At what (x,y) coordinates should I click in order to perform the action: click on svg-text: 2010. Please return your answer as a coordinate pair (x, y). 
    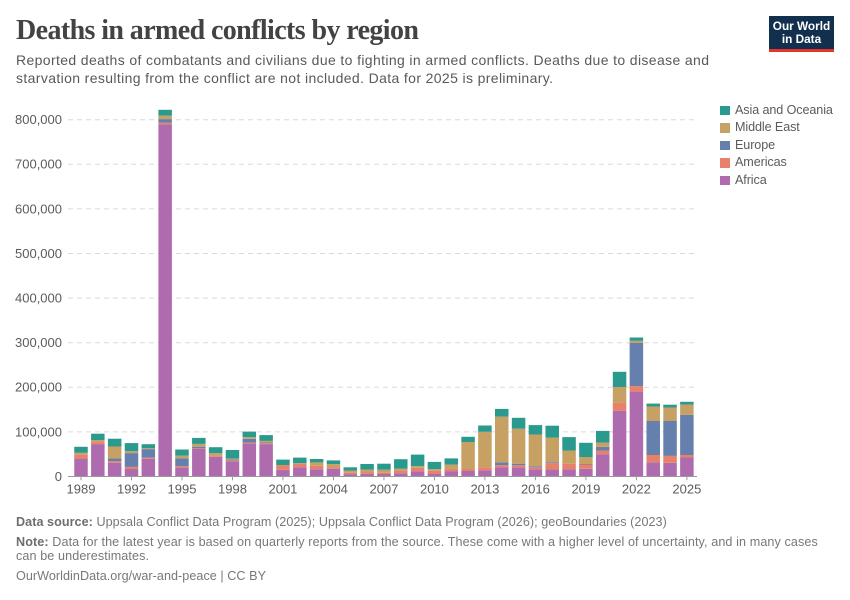
    Looking at the image, I should click on (434, 489).